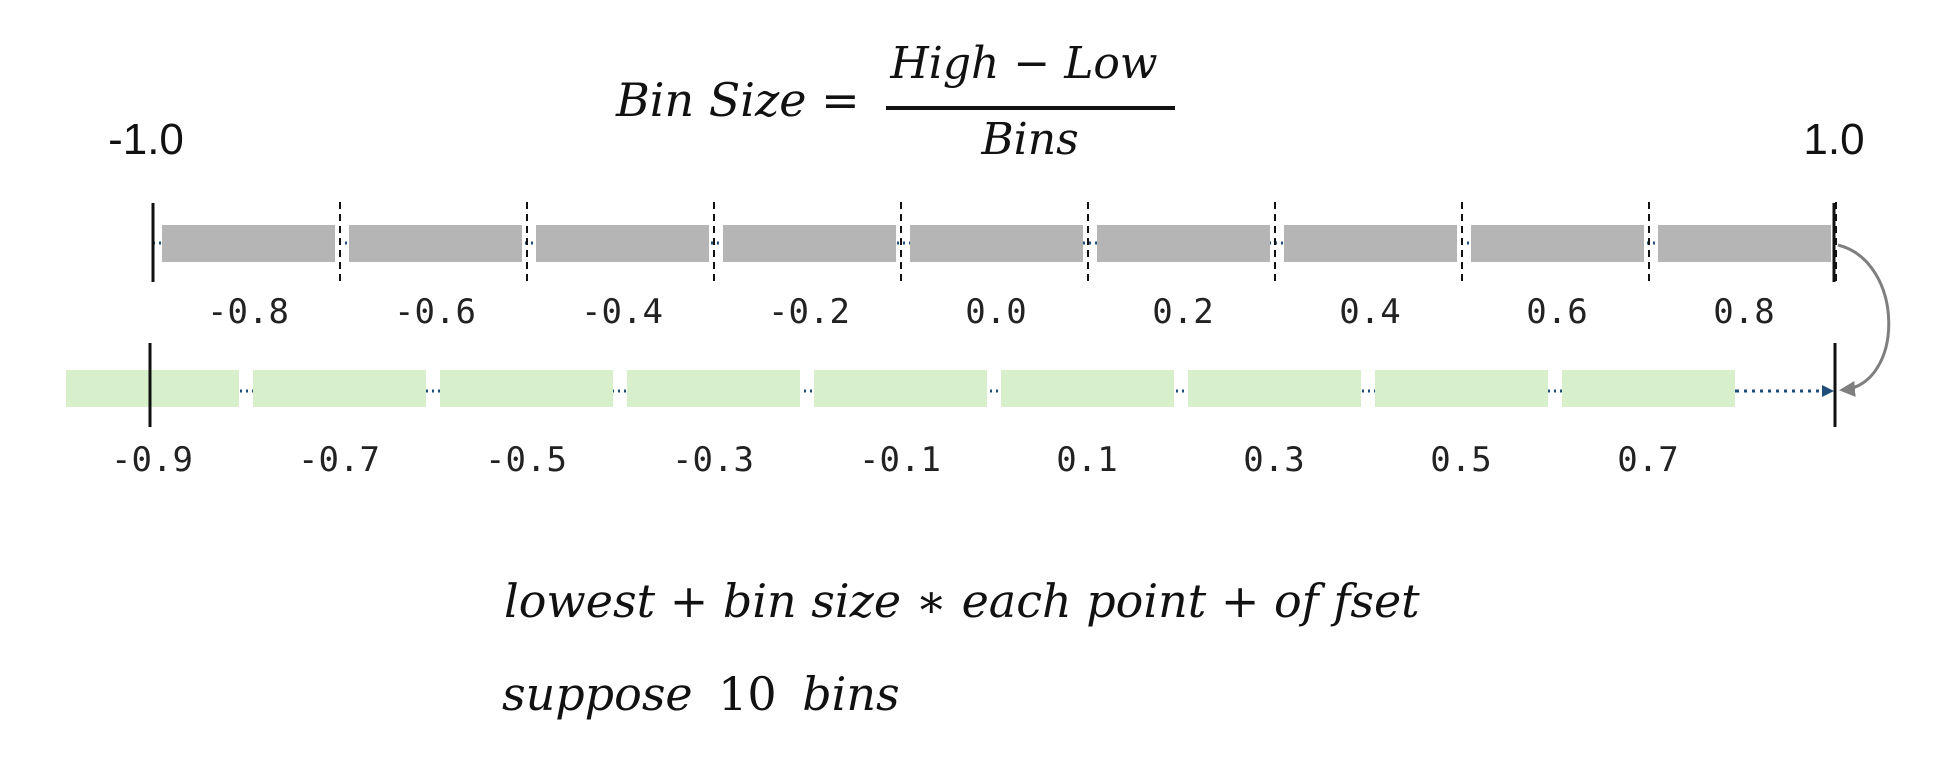 The image size is (1948, 760). Describe the element at coordinates (995, 267) in the screenshot. I see `top-row-bins: -0.8 -0.6 -0.4 -0.2 0.0 0.2 0.4 0.6 0.8` at that location.